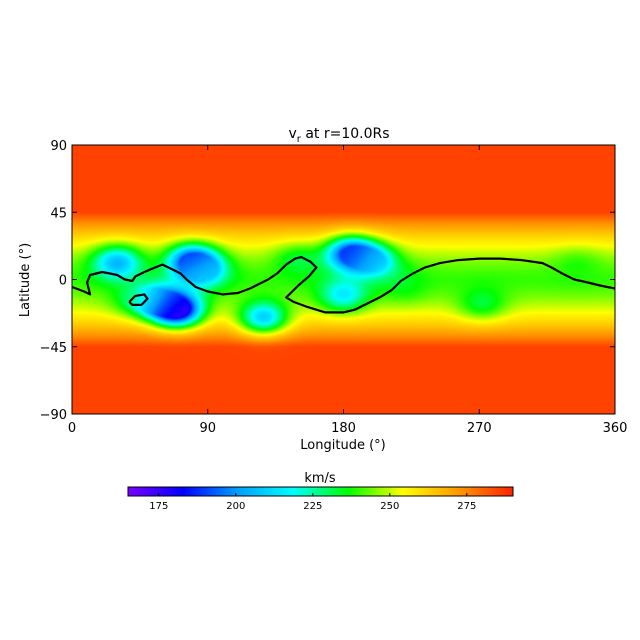 The height and width of the screenshot is (640, 640). Describe the element at coordinates (479, 428) in the screenshot. I see `x-tick-label: 270` at that location.